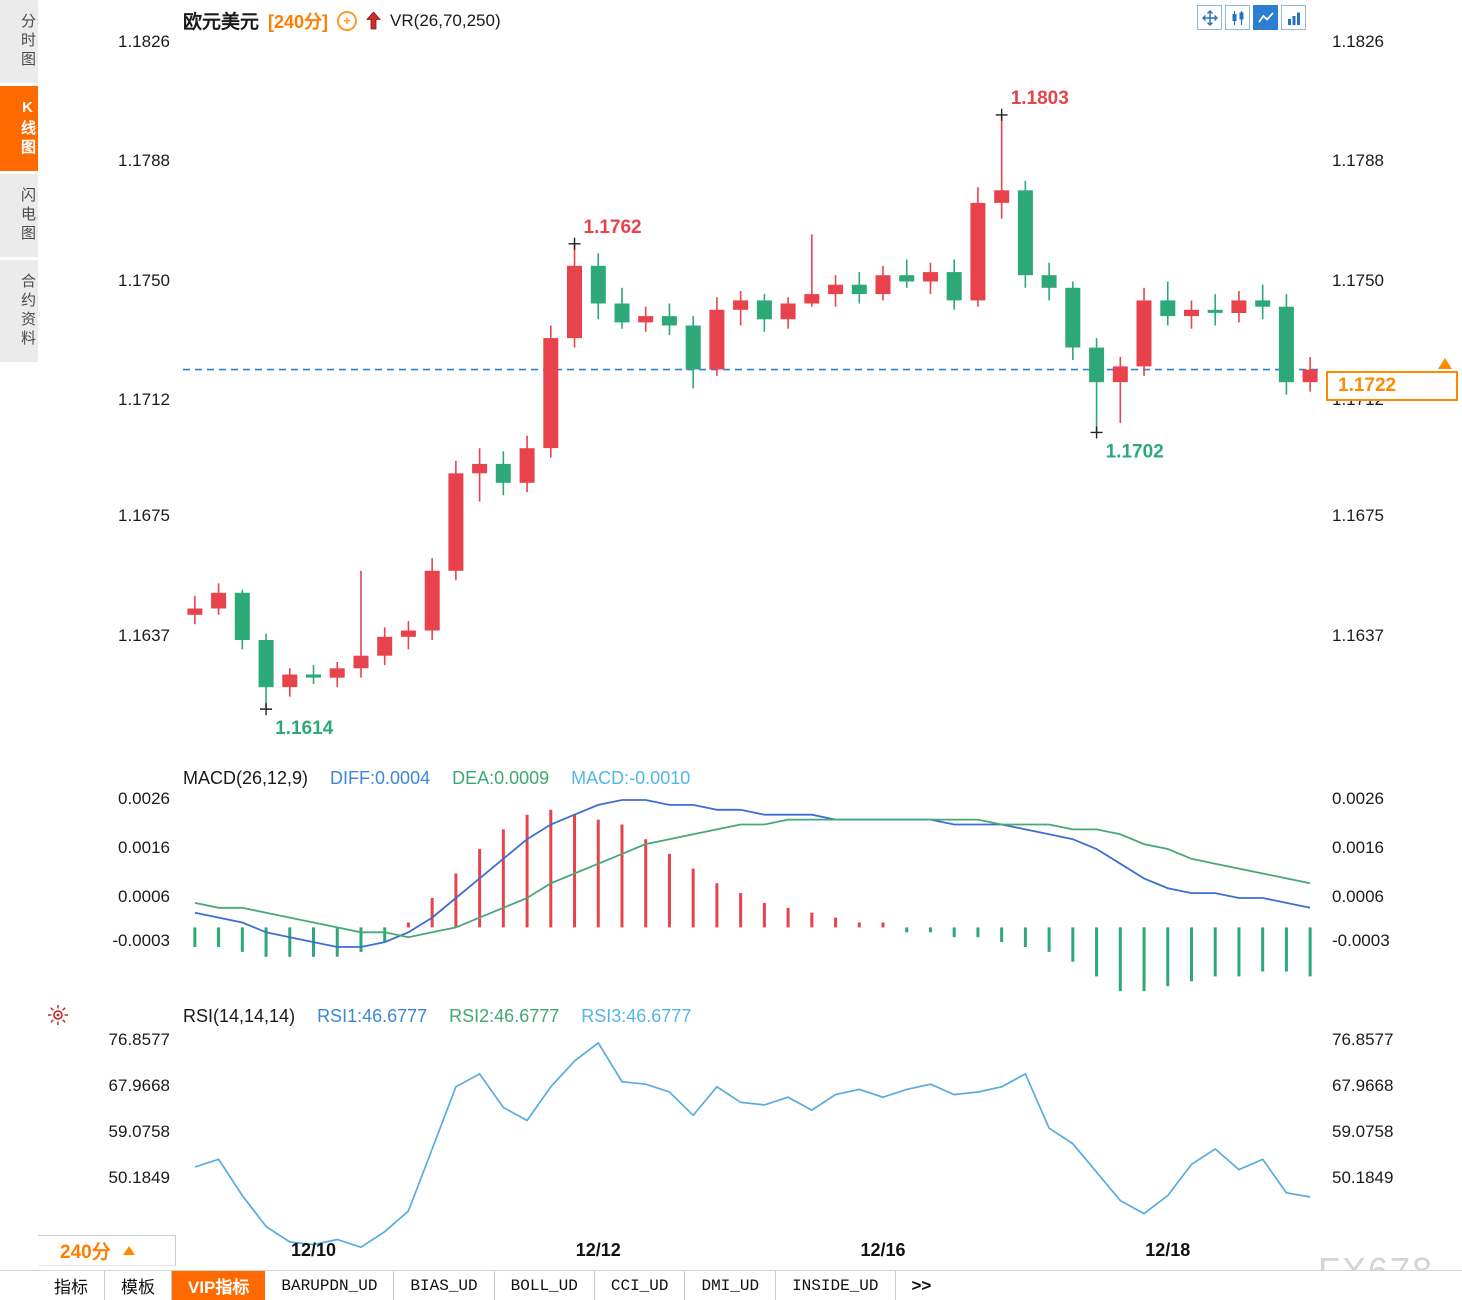  I want to click on period-selector-label: 240分, so click(85, 1252).